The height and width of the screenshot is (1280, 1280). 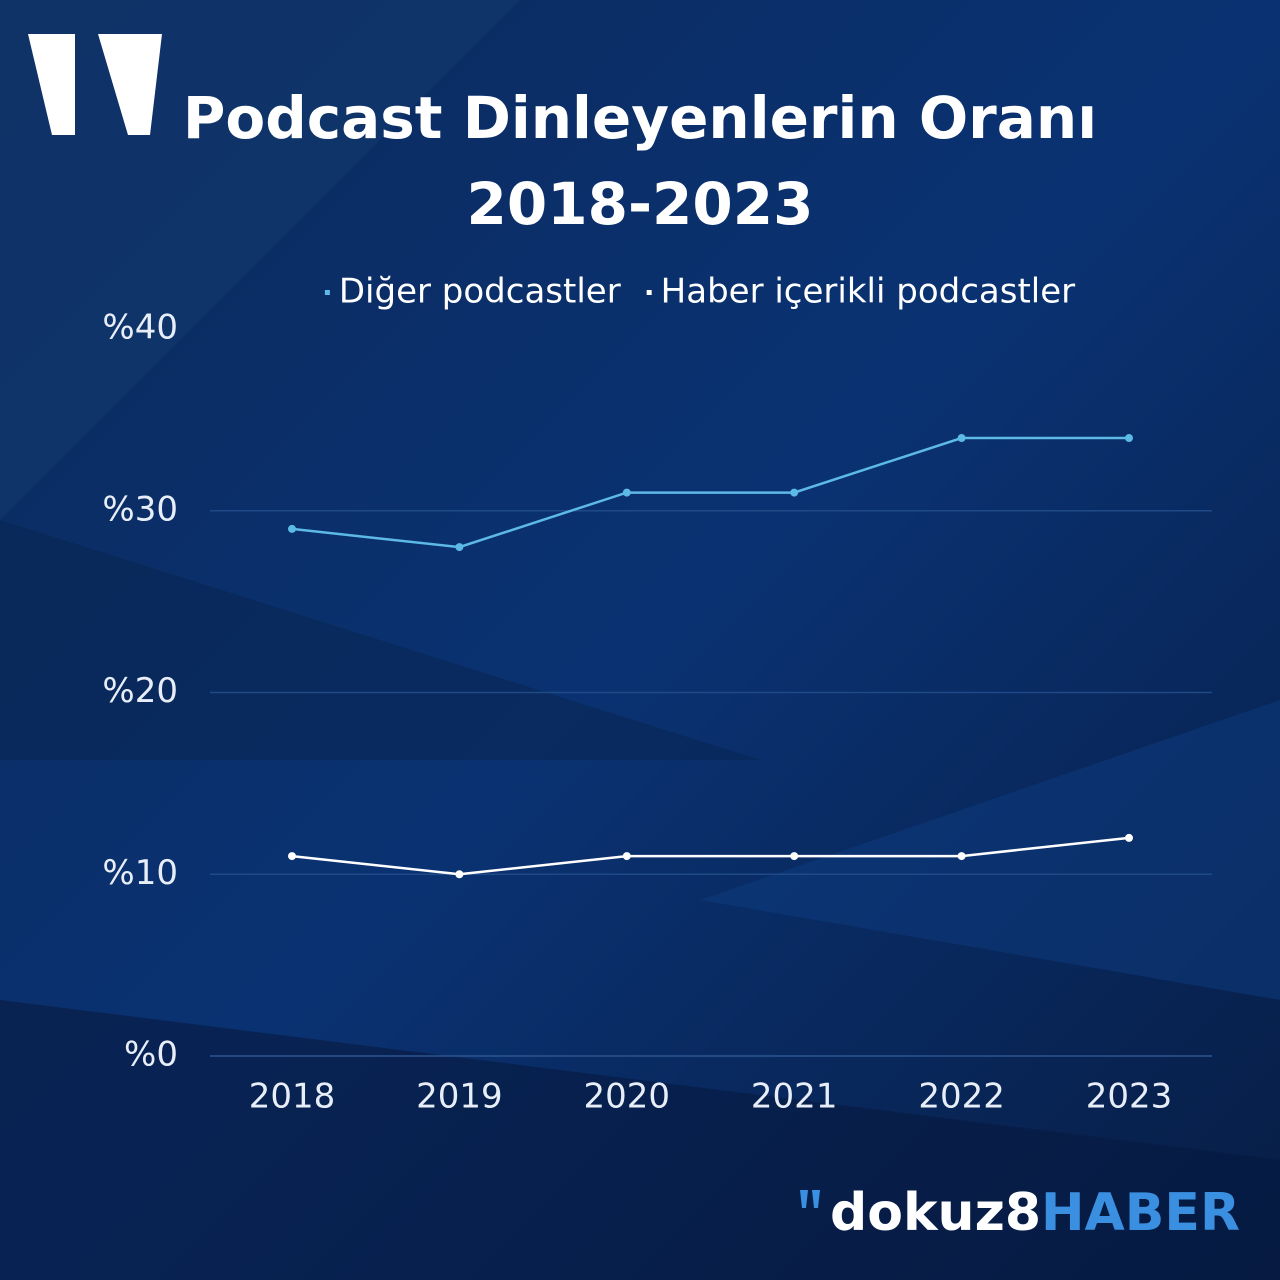 I want to click on chart-title: 2018-2023, so click(x=640, y=204).